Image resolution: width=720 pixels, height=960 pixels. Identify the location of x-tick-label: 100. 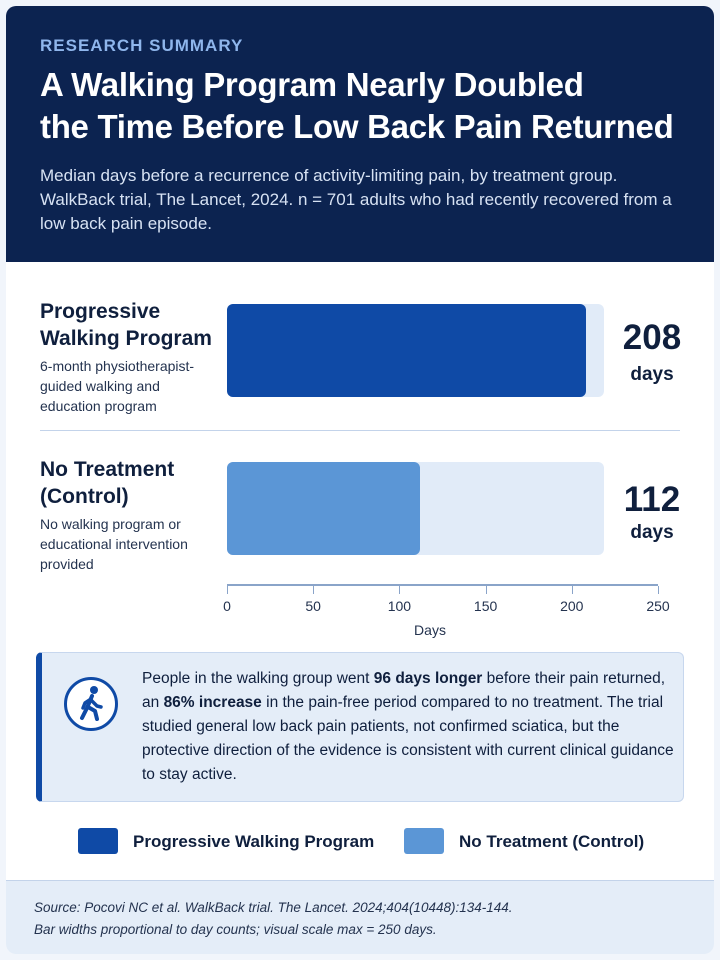
(399, 606).